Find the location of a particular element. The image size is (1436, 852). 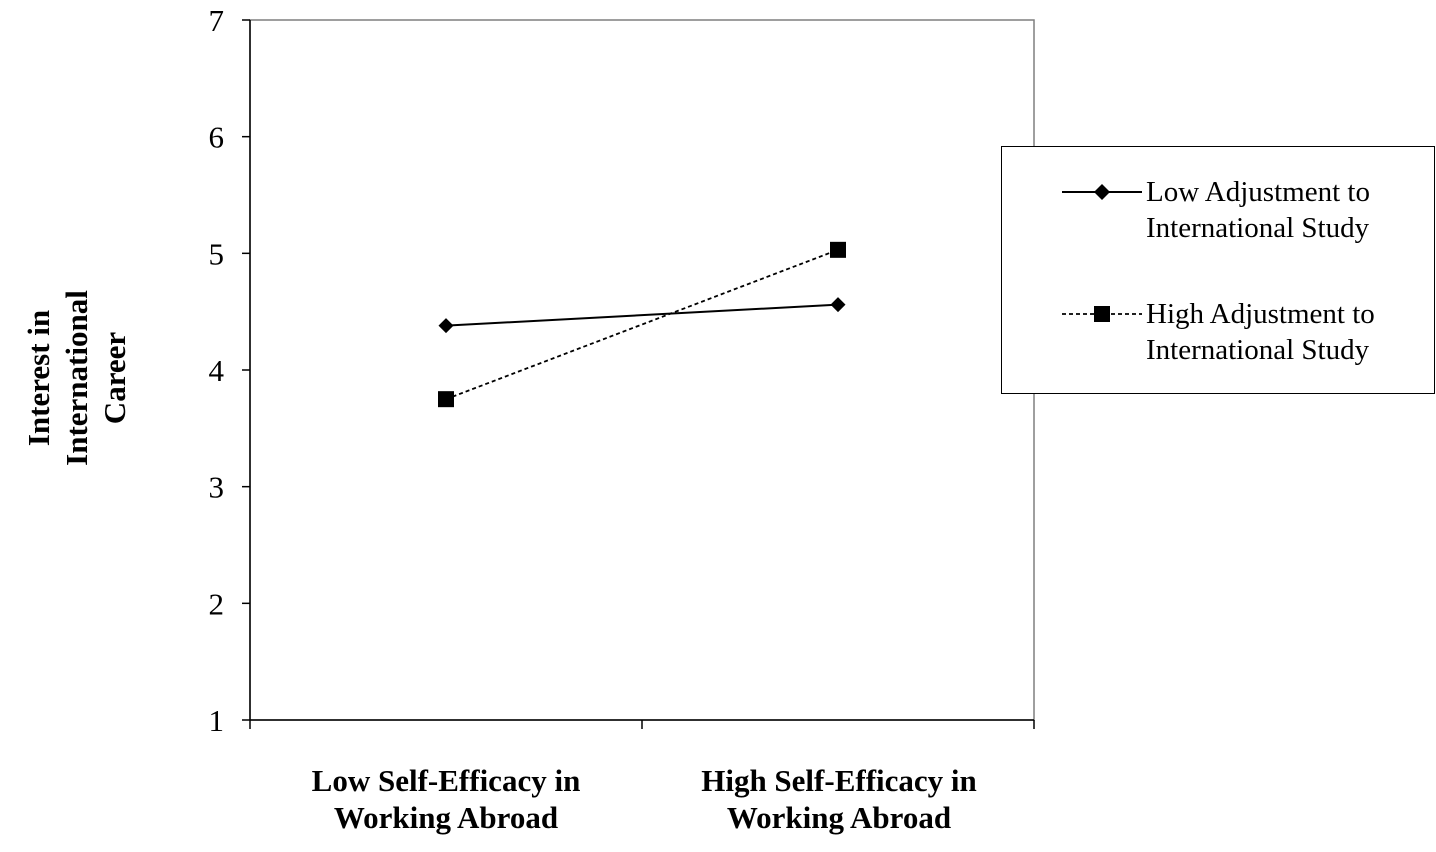

legend-label: Low Adjustment to is located at coordinates (1258, 192).